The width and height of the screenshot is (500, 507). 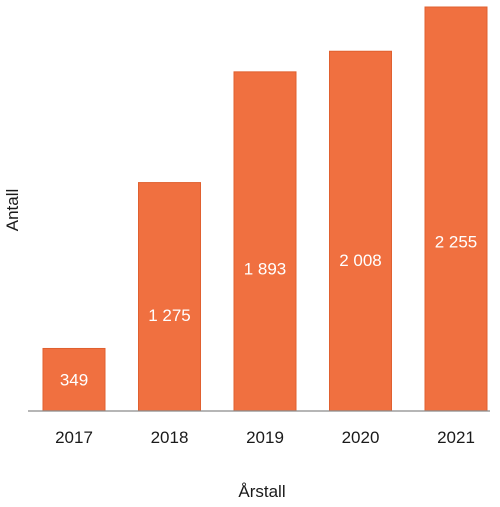 I want to click on bar-2017, so click(x=74, y=379).